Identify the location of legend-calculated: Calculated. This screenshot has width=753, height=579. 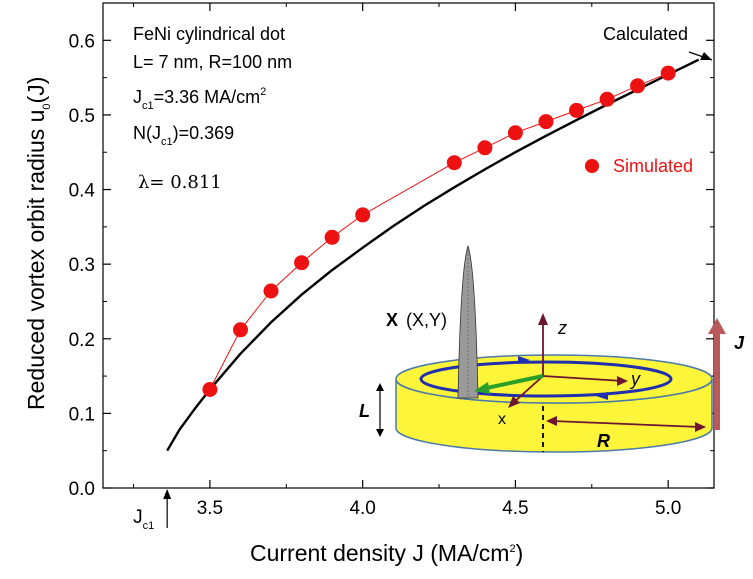
(657, 42).